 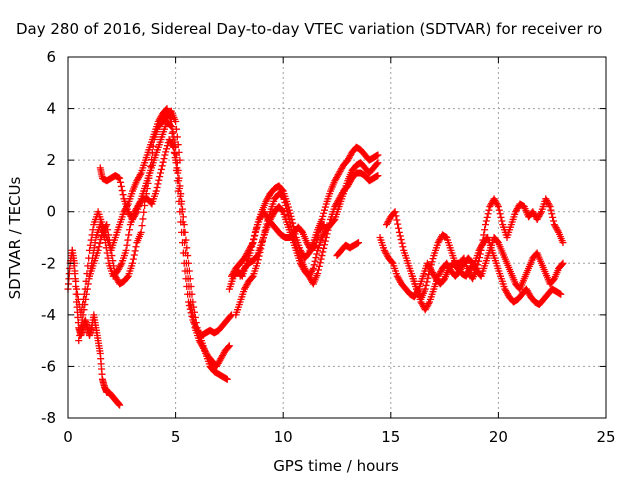 I want to click on y-tick-label: -2, so click(x=48, y=263).